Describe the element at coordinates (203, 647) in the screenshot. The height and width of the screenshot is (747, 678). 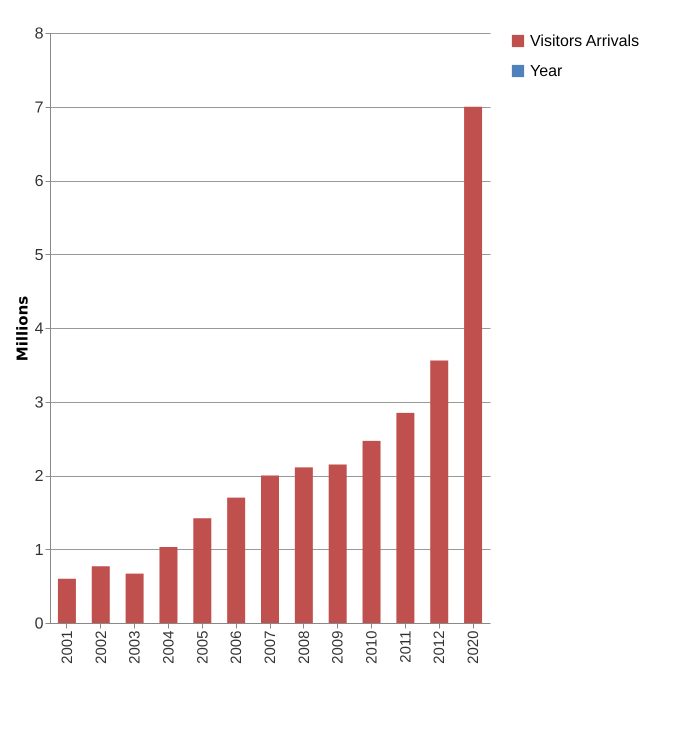
I see `x-tick-label: 2005` at that location.